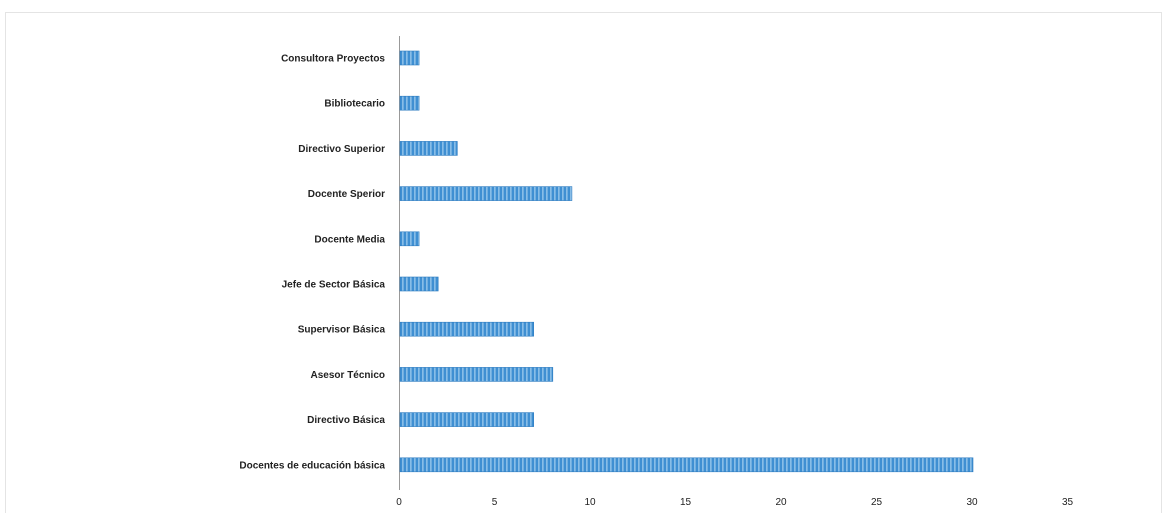  I want to click on x-tick-label: 0, so click(399, 502).